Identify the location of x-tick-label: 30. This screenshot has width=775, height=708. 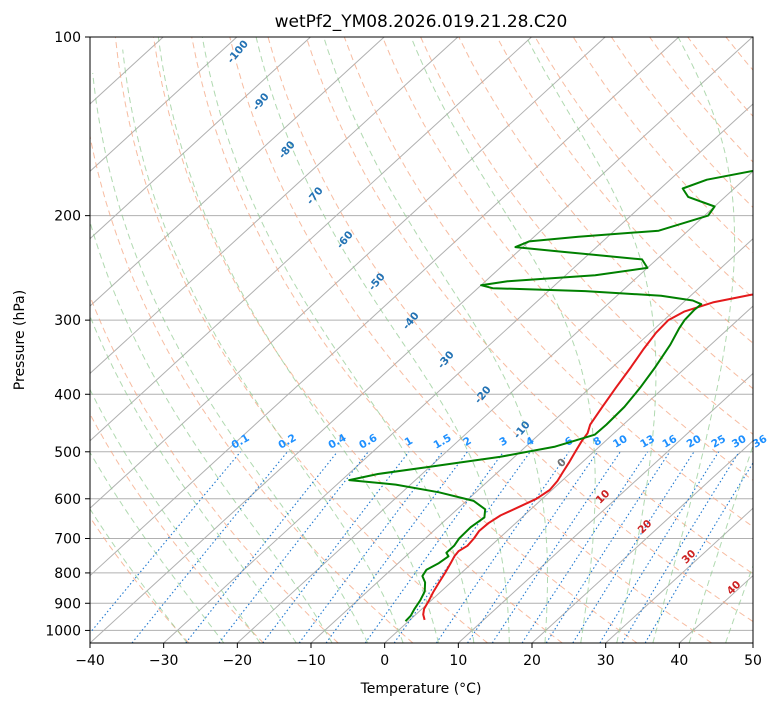
(606, 661).